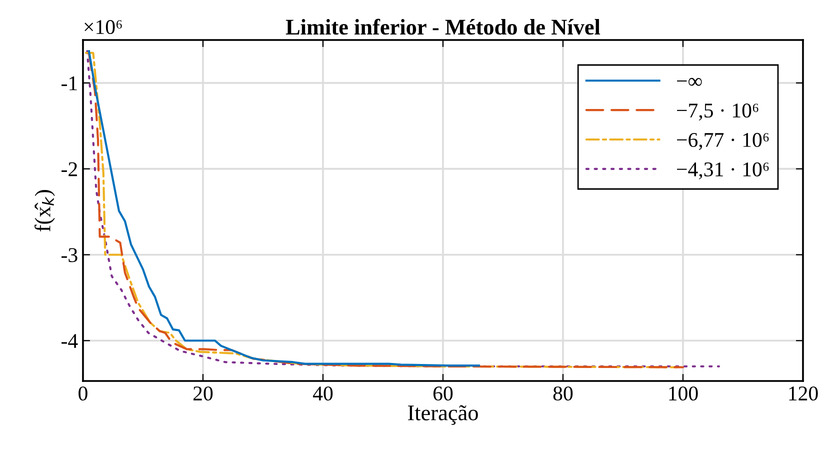  I want to click on x-tick-label: 60, so click(443, 393).